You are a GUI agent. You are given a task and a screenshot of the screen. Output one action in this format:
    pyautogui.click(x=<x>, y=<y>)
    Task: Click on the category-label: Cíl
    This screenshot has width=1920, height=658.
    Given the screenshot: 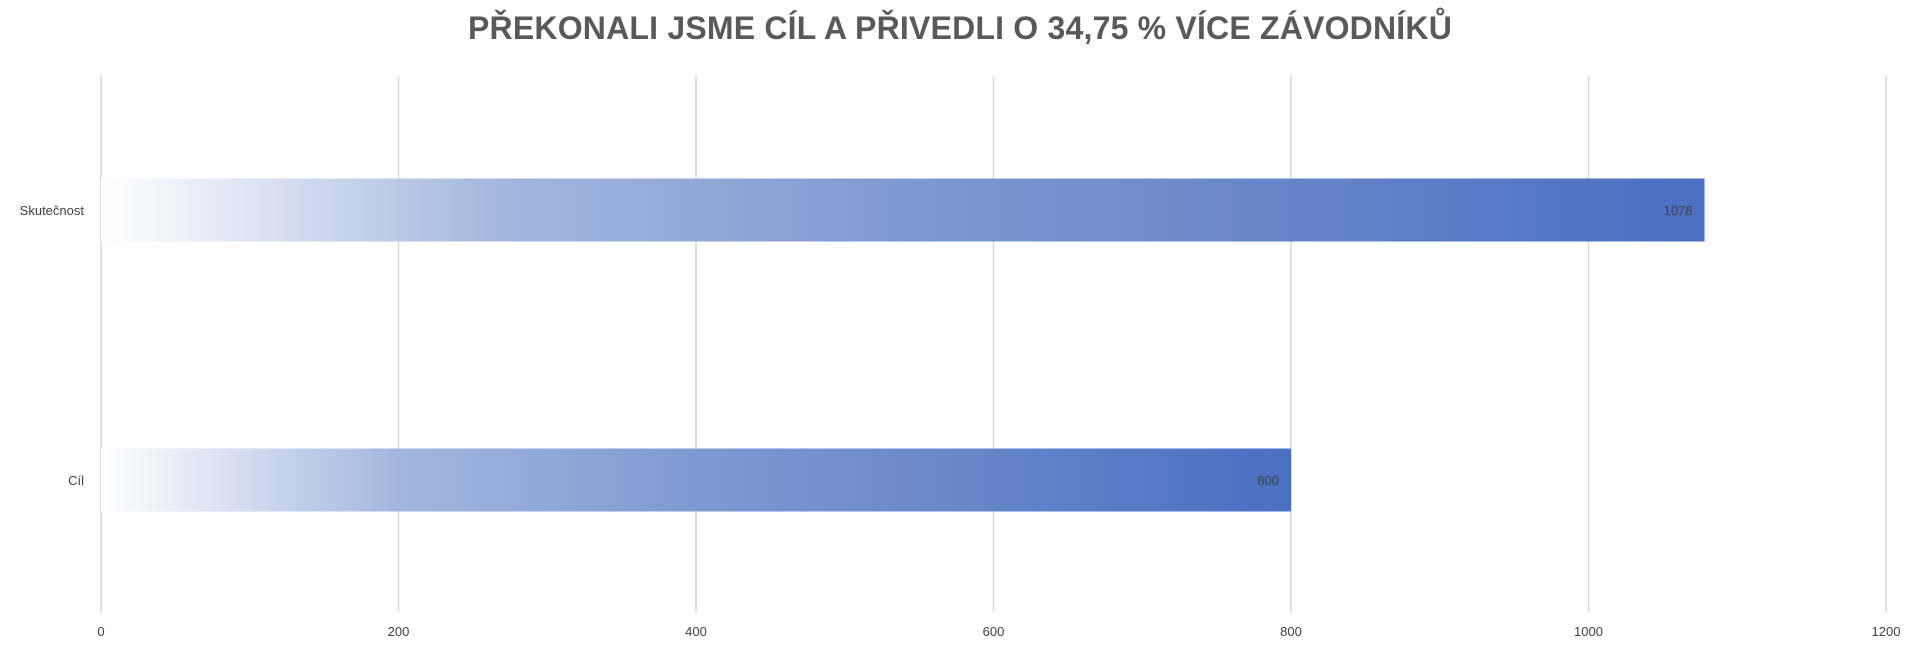 What is the action you would take?
    pyautogui.click(x=76, y=480)
    